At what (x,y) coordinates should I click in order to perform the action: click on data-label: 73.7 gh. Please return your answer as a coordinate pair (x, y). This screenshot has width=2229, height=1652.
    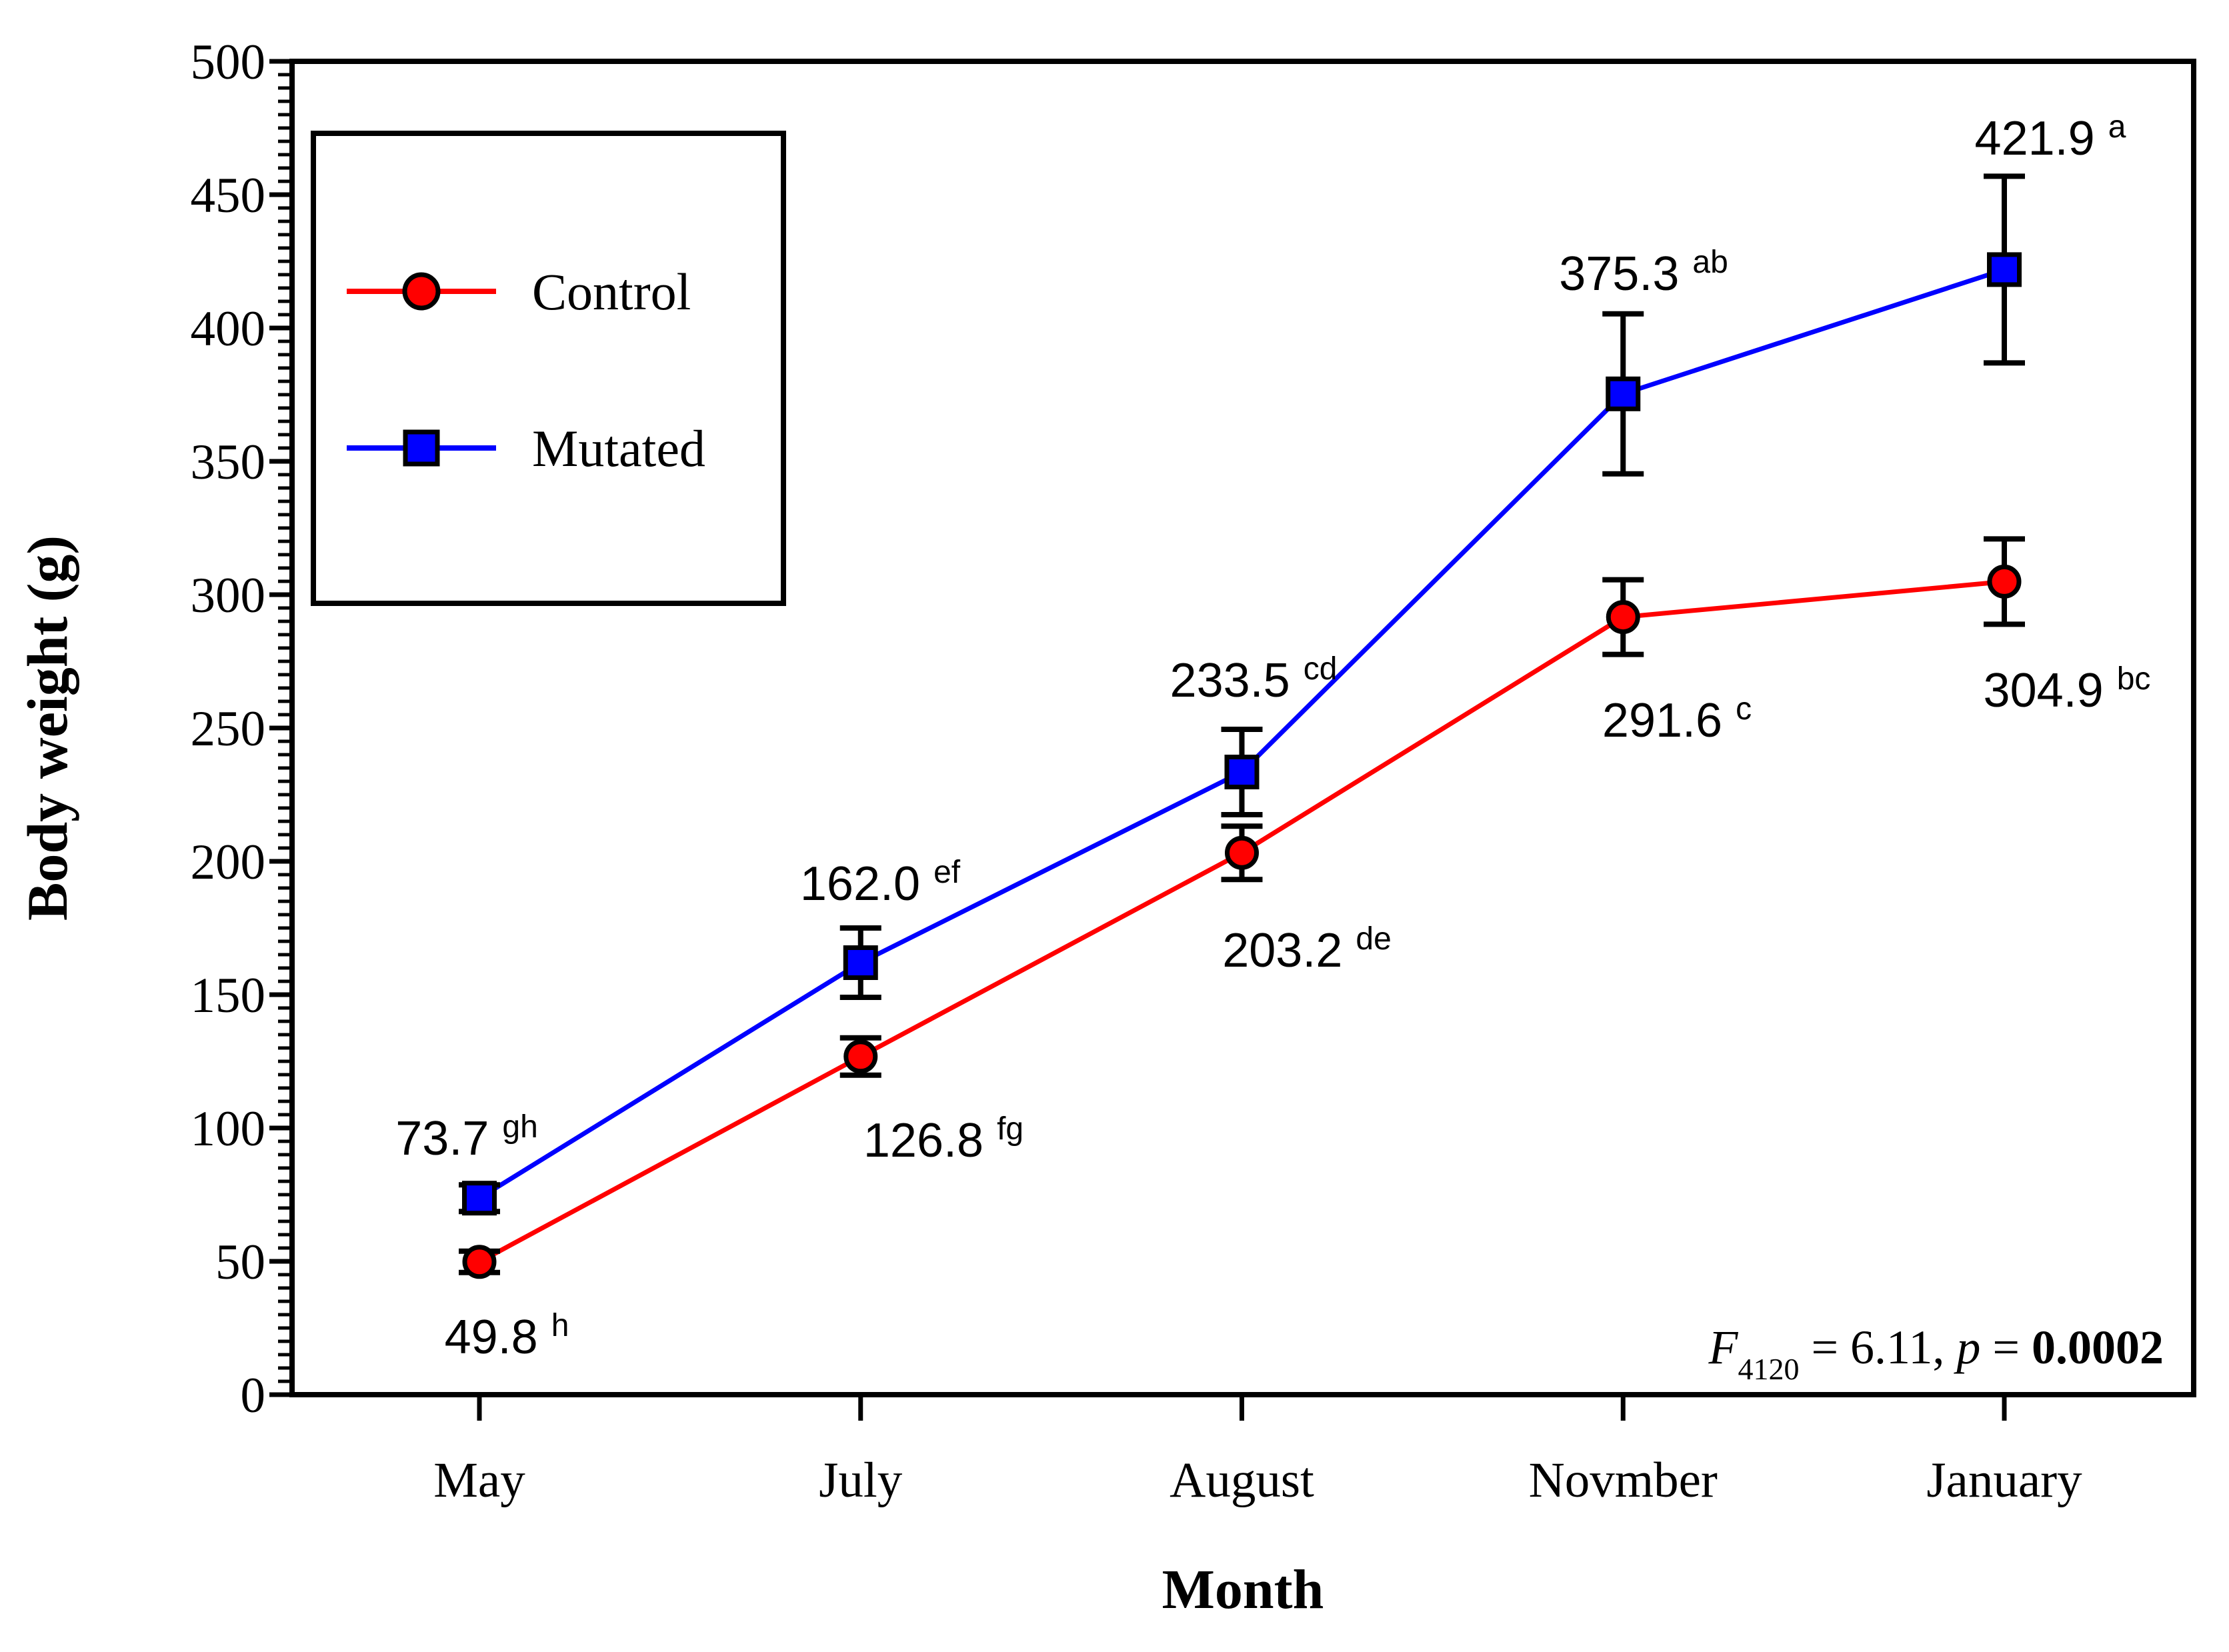
    Looking at the image, I should click on (466, 1137).